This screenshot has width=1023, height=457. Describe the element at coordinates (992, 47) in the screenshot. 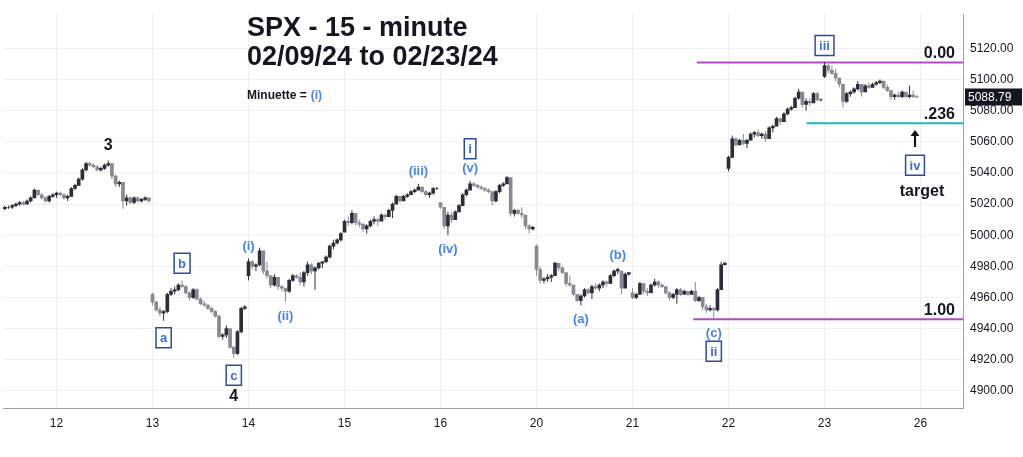

I see `y-tick-label: 5120.00` at that location.